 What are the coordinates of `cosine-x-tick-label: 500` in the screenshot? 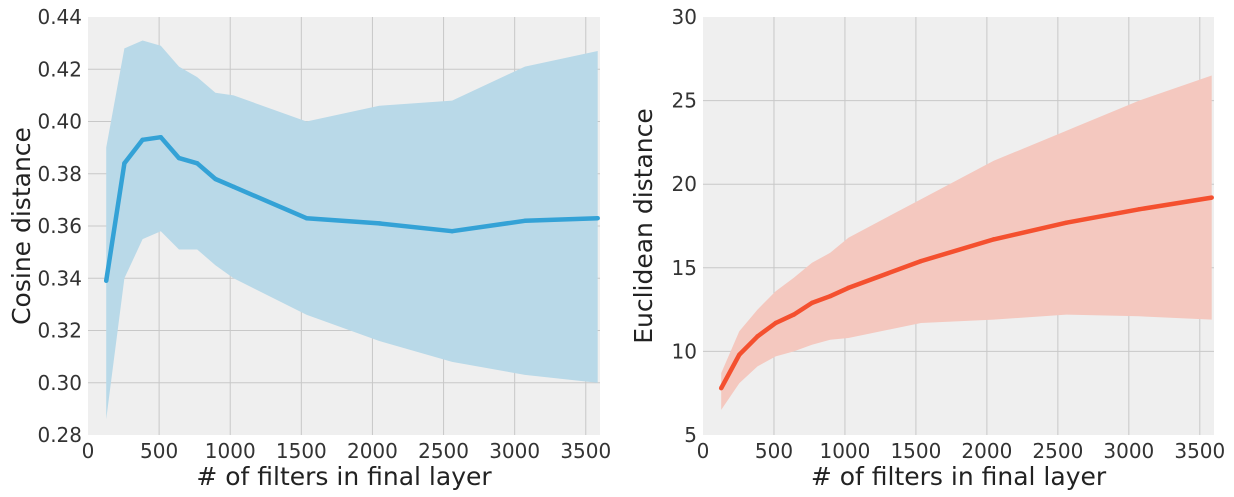 It's located at (159, 451).